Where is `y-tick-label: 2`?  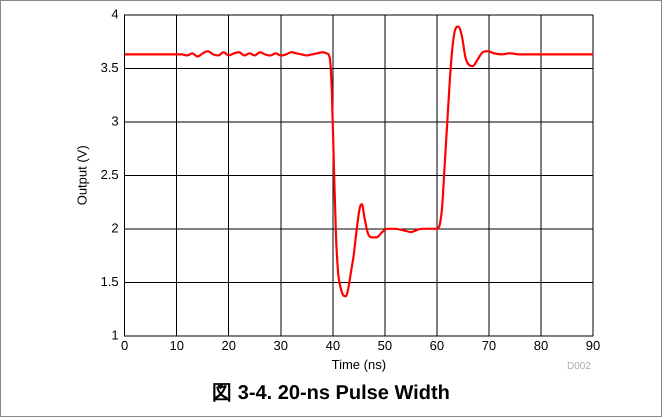
y-tick-label: 2 is located at coordinates (115, 228).